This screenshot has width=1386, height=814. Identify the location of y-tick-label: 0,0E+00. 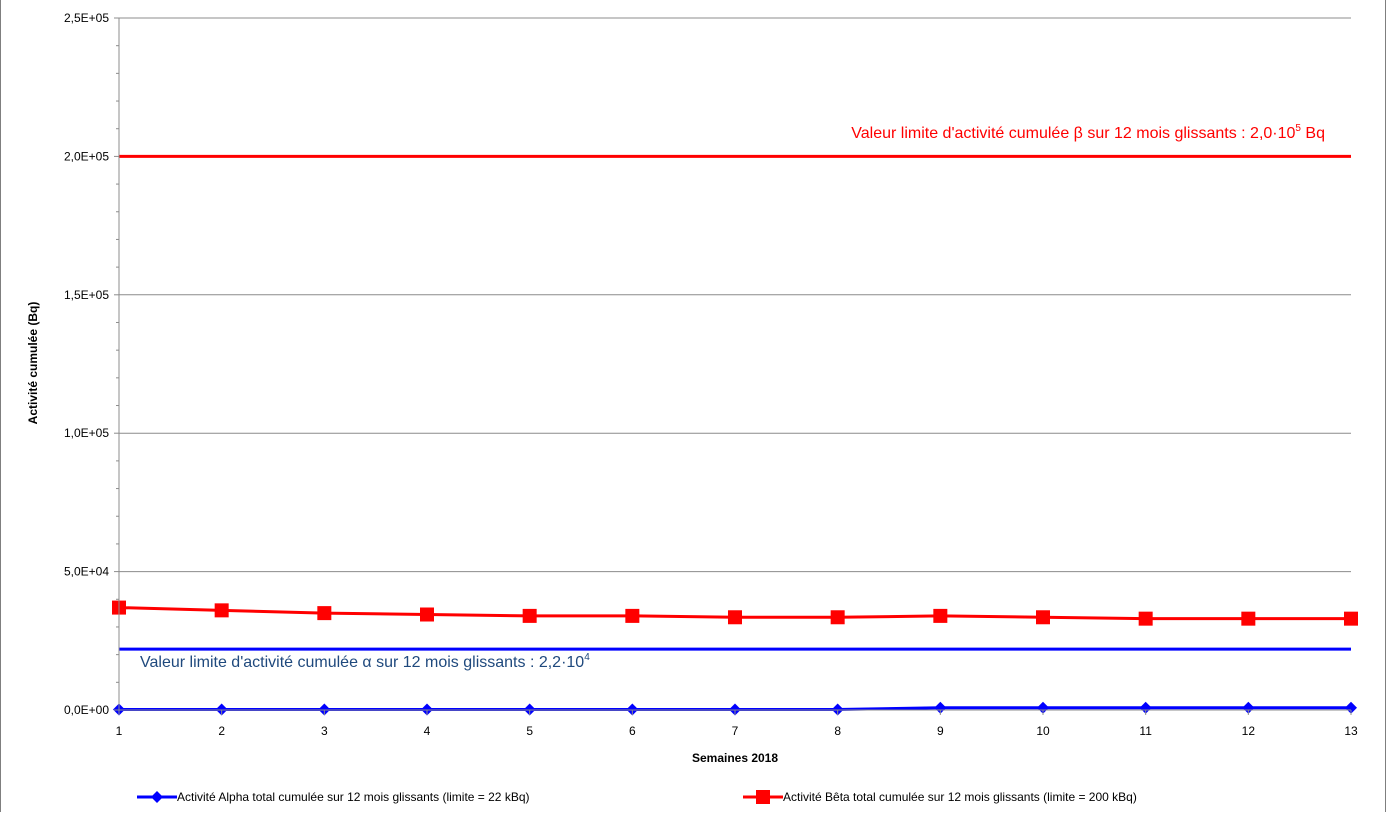
(86, 710).